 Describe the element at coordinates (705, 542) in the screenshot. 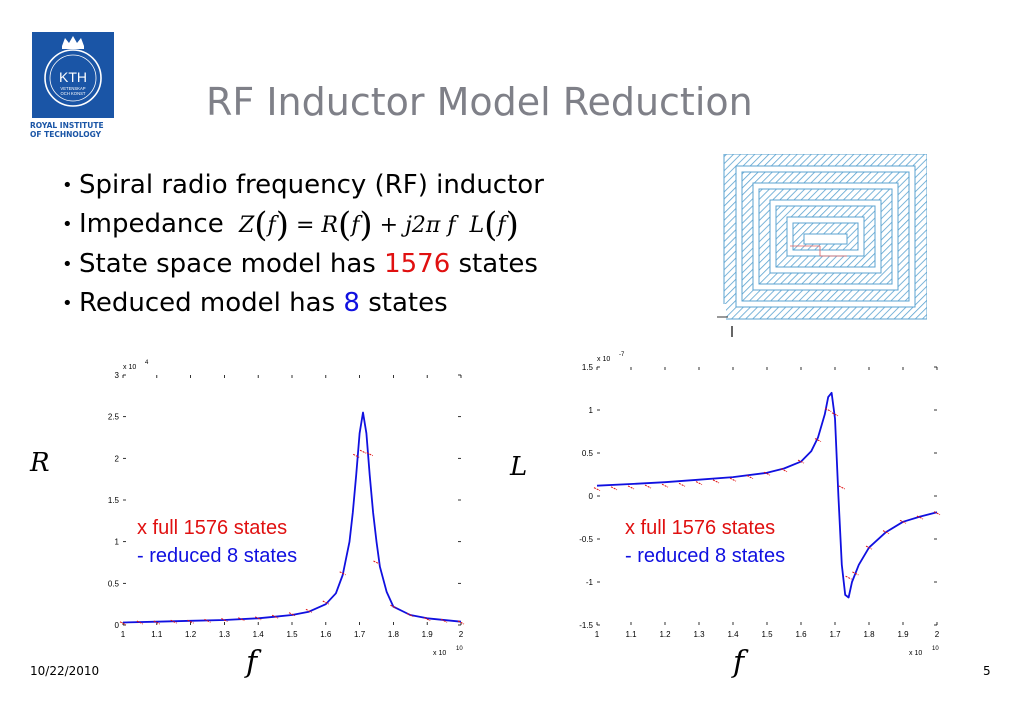

I see `l-chart-legend: x full 1576 states - reduced 8 states` at that location.